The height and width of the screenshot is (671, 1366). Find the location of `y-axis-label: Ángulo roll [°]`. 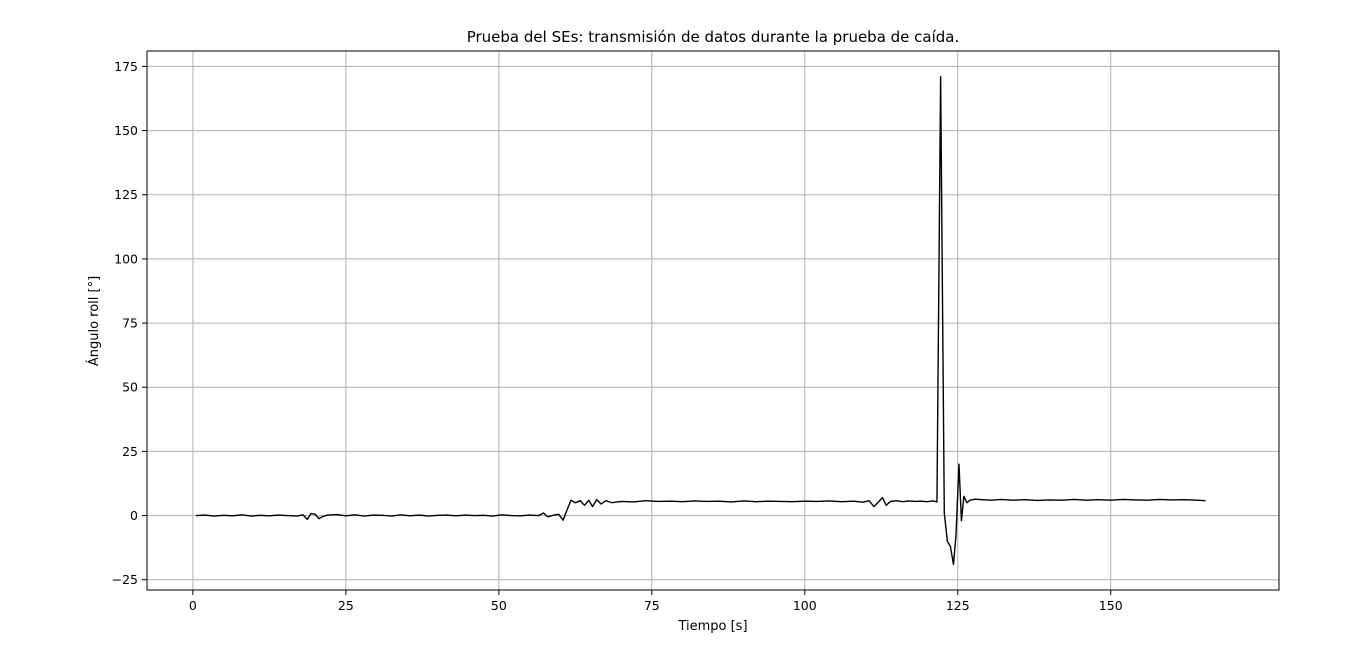

y-axis-label: Ángulo roll [°] is located at coordinates (94, 321).